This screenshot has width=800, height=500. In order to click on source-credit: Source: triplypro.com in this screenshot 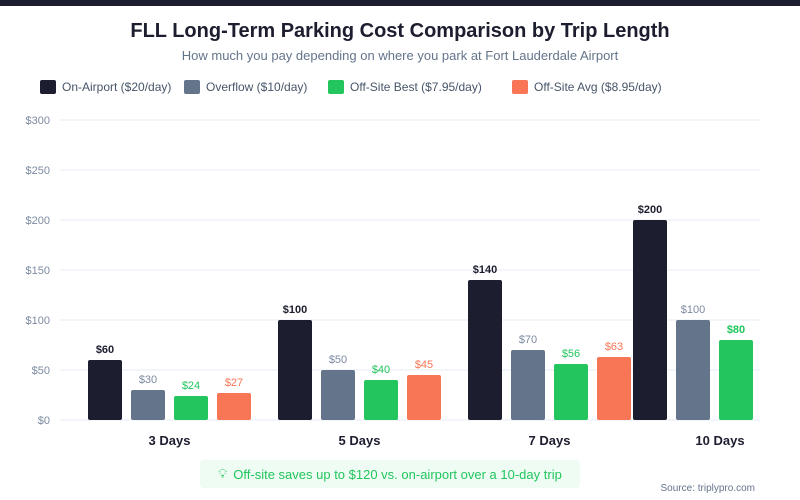, I will do `click(707, 488)`.